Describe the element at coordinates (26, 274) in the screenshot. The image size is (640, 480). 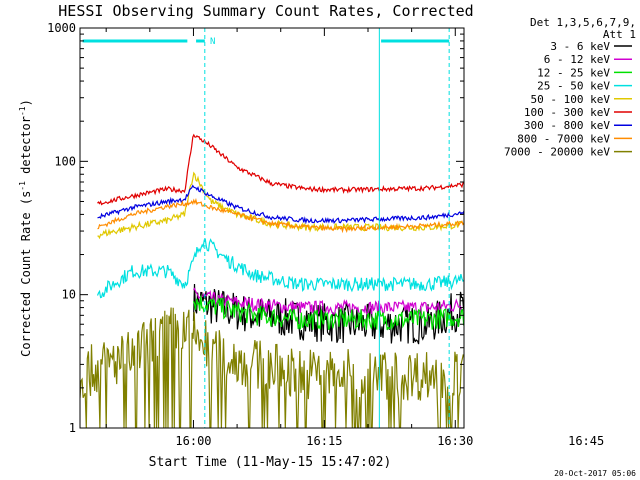
I see `y-label-part-1: Corrected Count Rate (s` at that location.